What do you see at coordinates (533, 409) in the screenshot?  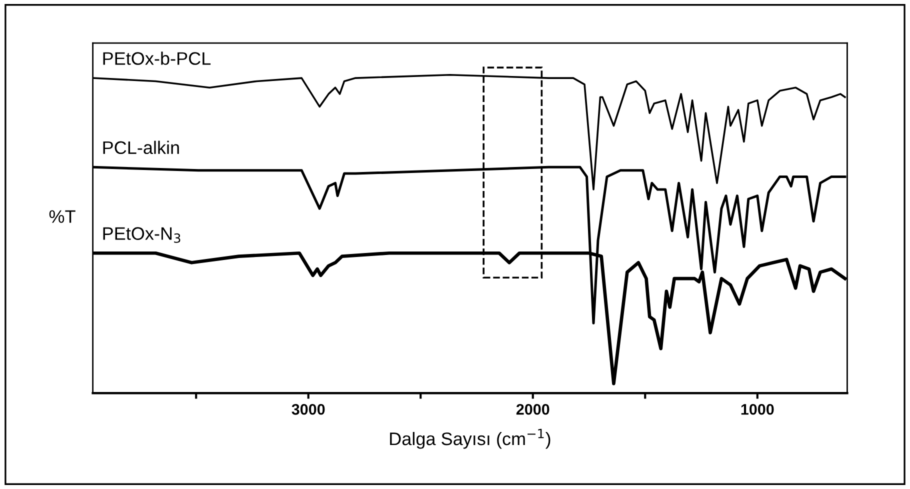 I see `x-tick-label: 2000` at bounding box center [533, 409].